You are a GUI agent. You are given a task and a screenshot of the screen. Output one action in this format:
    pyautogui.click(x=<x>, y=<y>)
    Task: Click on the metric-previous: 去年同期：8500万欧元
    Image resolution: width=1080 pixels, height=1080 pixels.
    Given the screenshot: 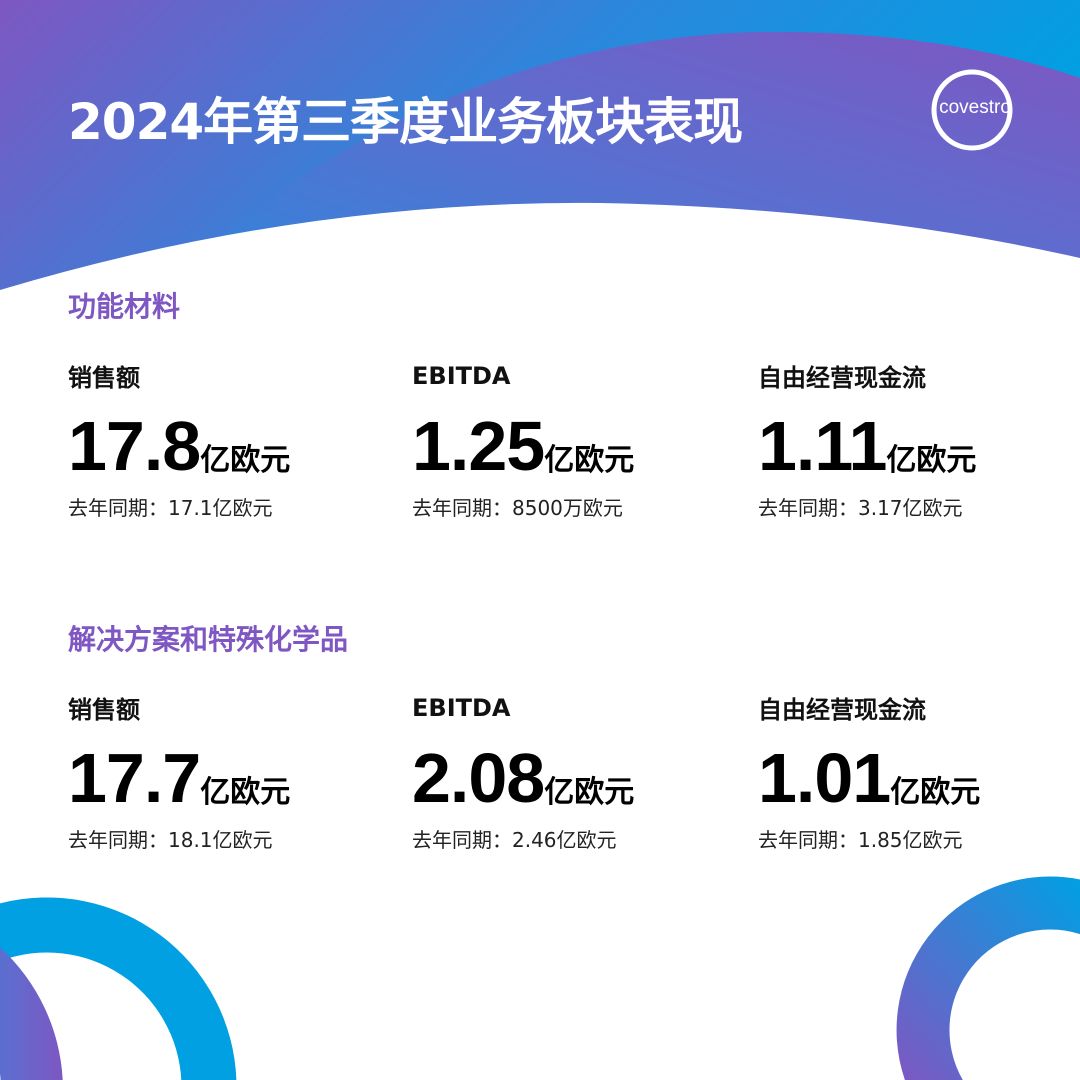 What is the action you would take?
    pyautogui.click(x=517, y=508)
    